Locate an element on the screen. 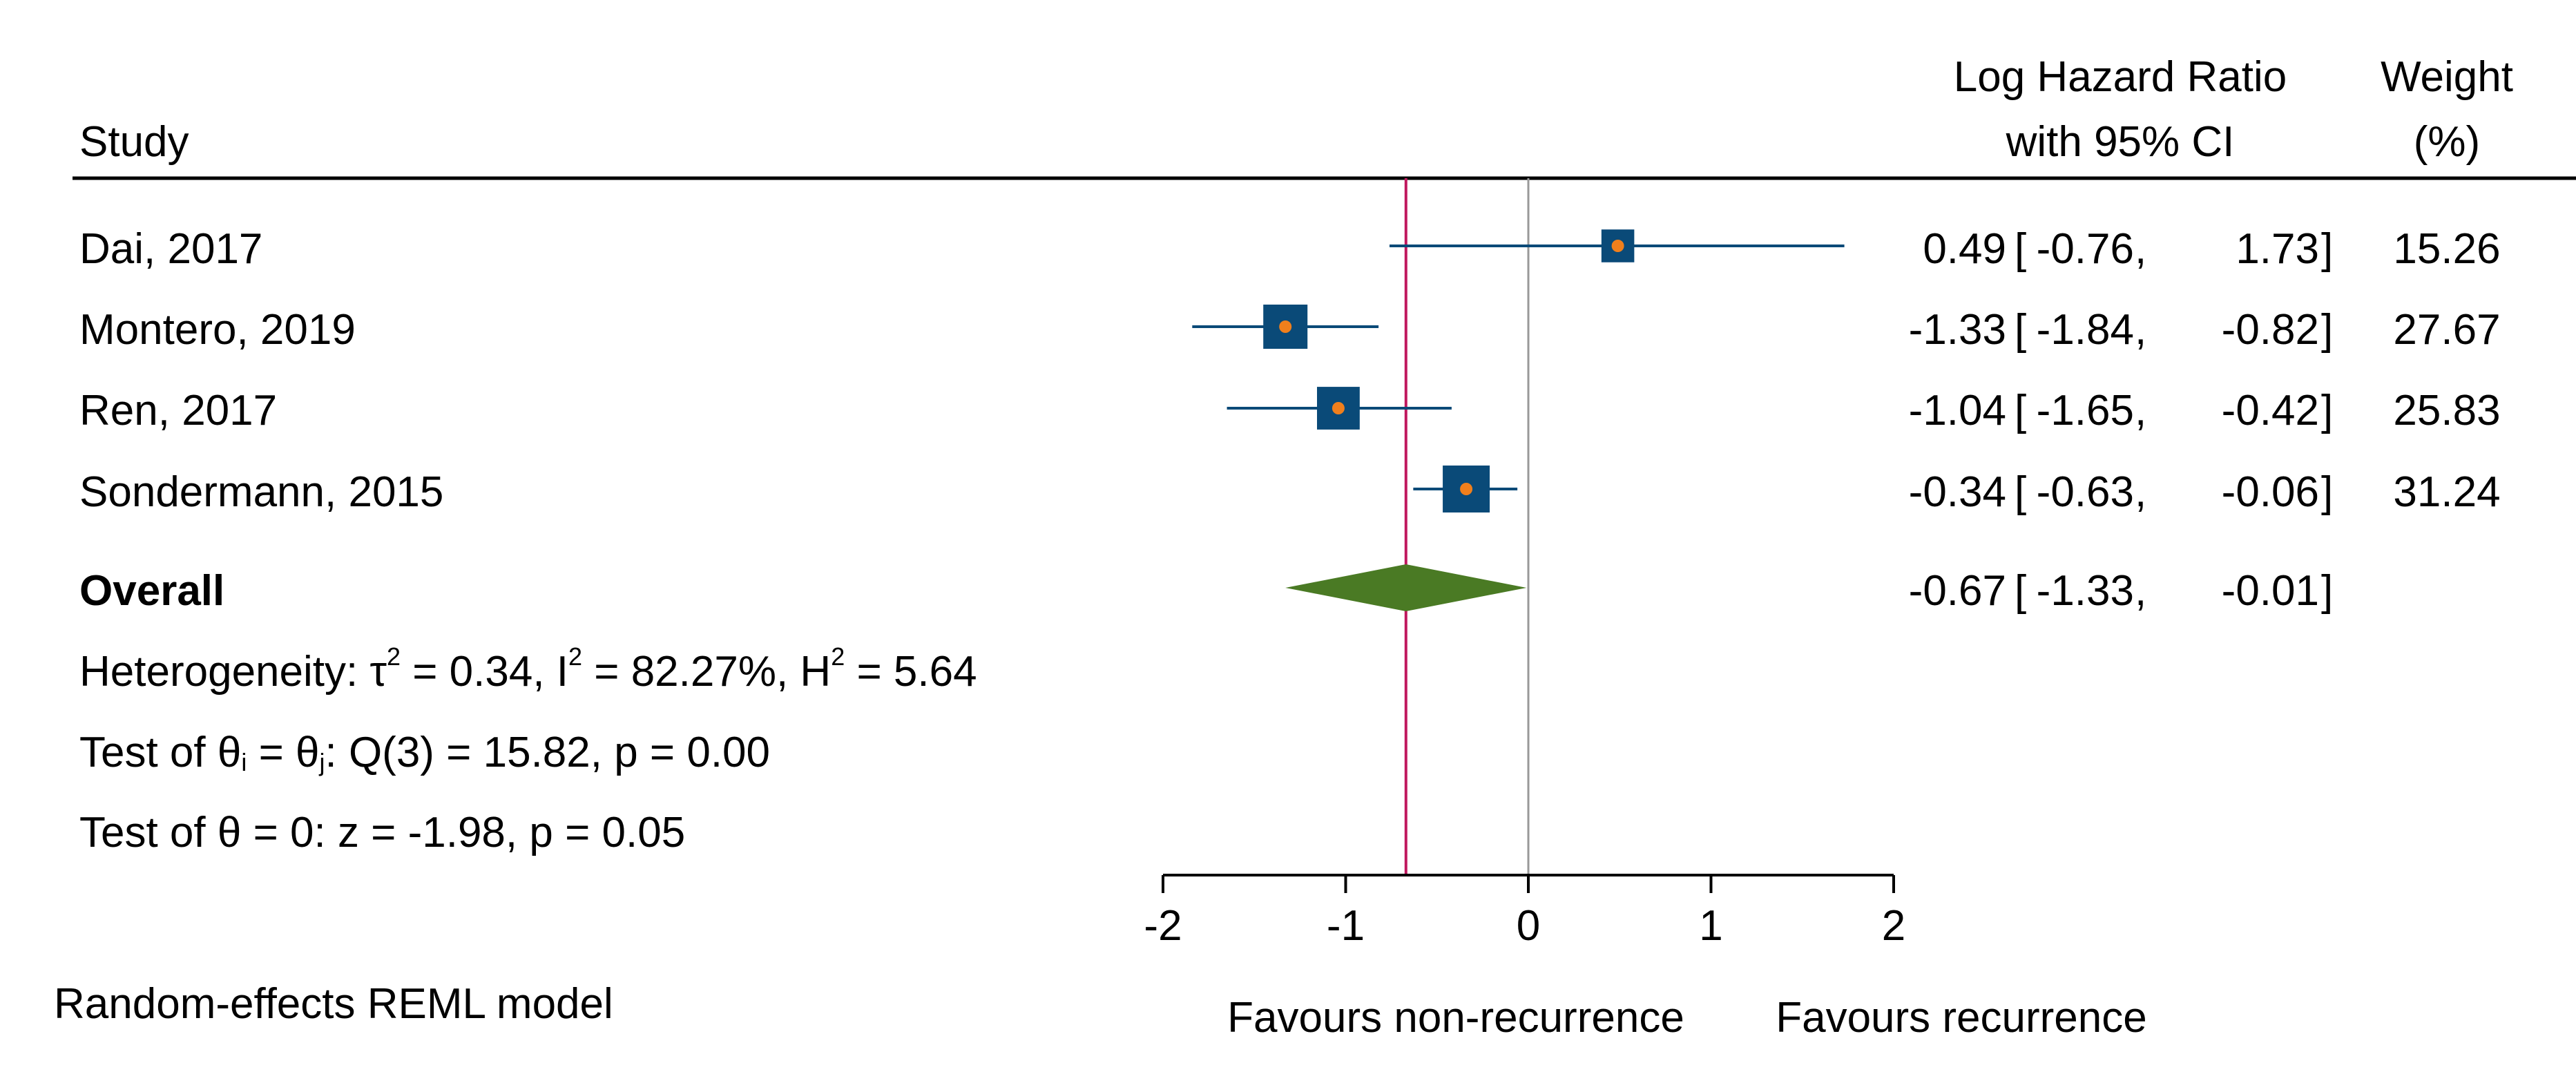 Image resolution: width=2576 pixels, height=1083 pixels. i-sq-value: = 82.27%, H is located at coordinates (706, 672).